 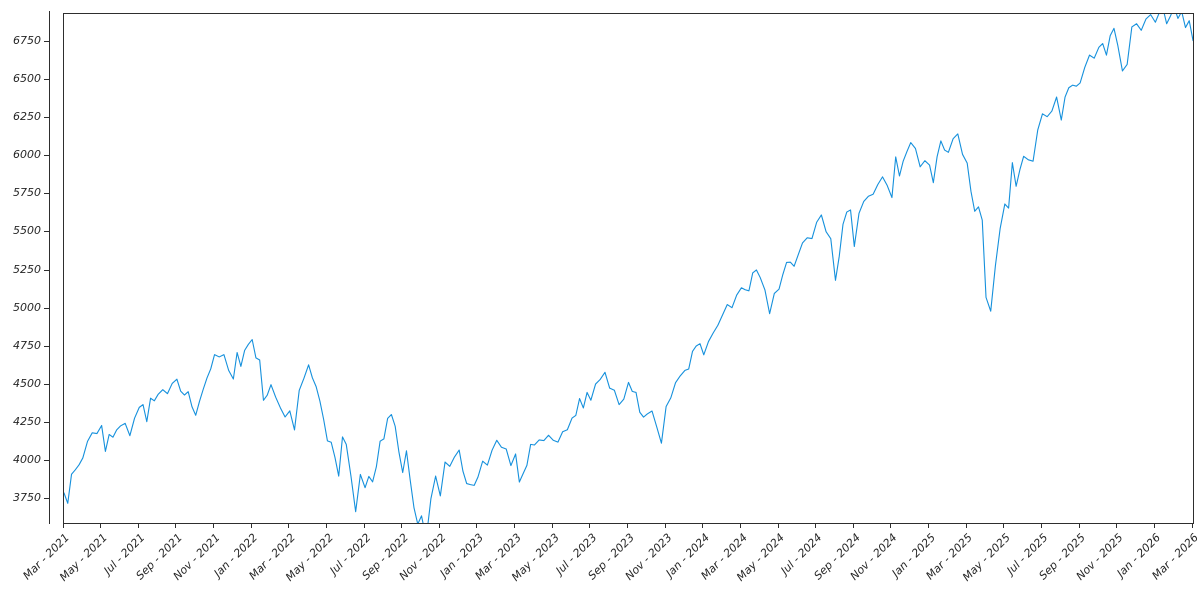 I want to click on y-tick-label: 6000, so click(x=27, y=155).